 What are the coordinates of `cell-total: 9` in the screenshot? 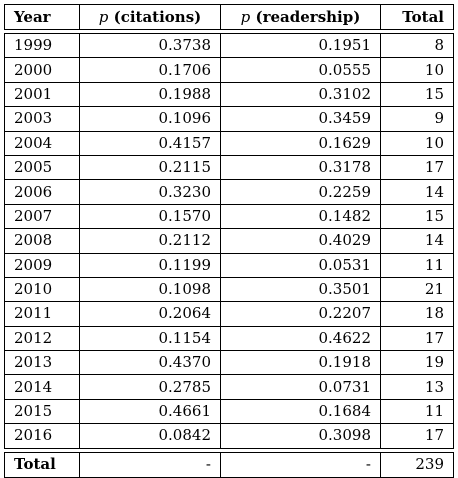 It's located at (417, 119).